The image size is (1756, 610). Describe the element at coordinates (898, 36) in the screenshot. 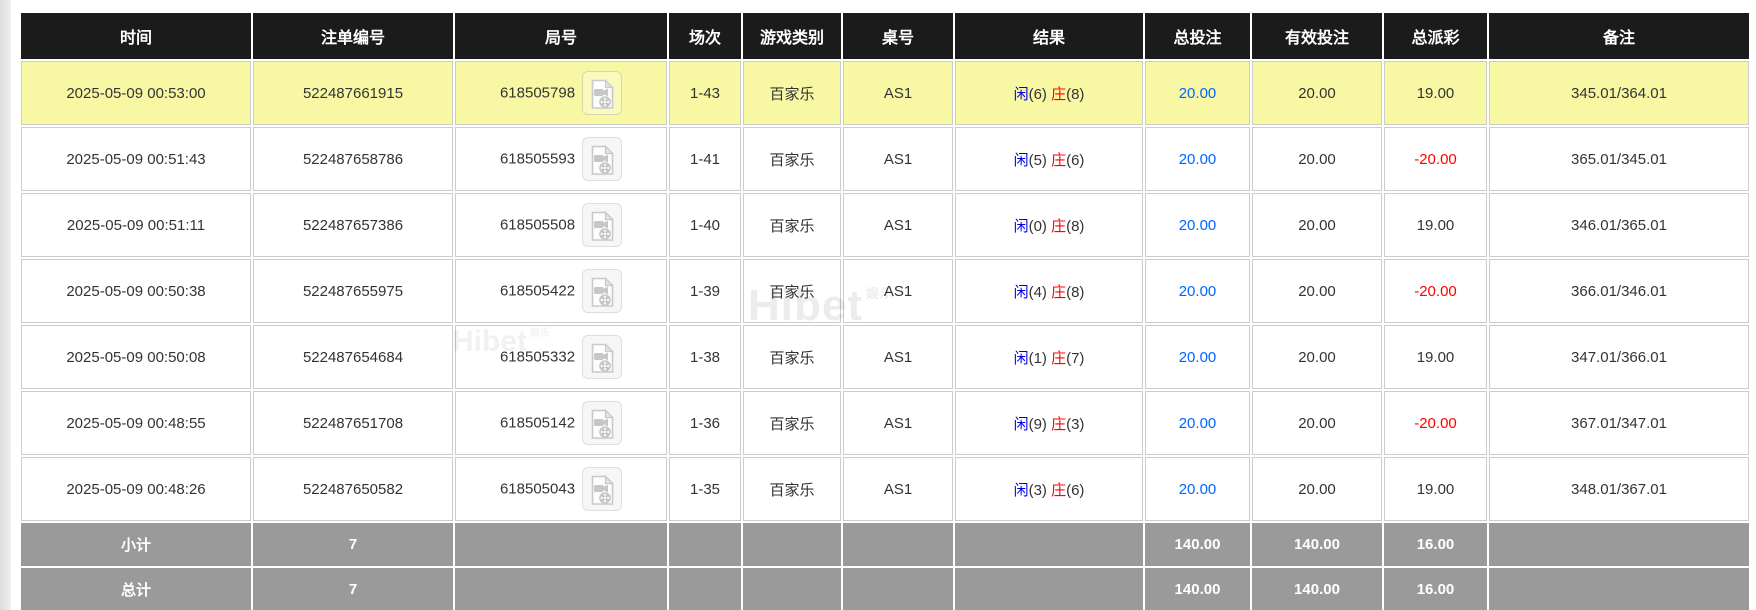

I see `column-header-table-no: 桌号` at that location.